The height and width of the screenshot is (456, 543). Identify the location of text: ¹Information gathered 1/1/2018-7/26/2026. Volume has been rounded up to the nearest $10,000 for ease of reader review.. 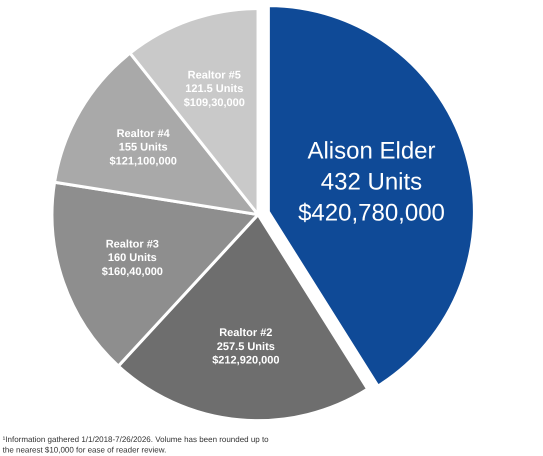
(136, 444).